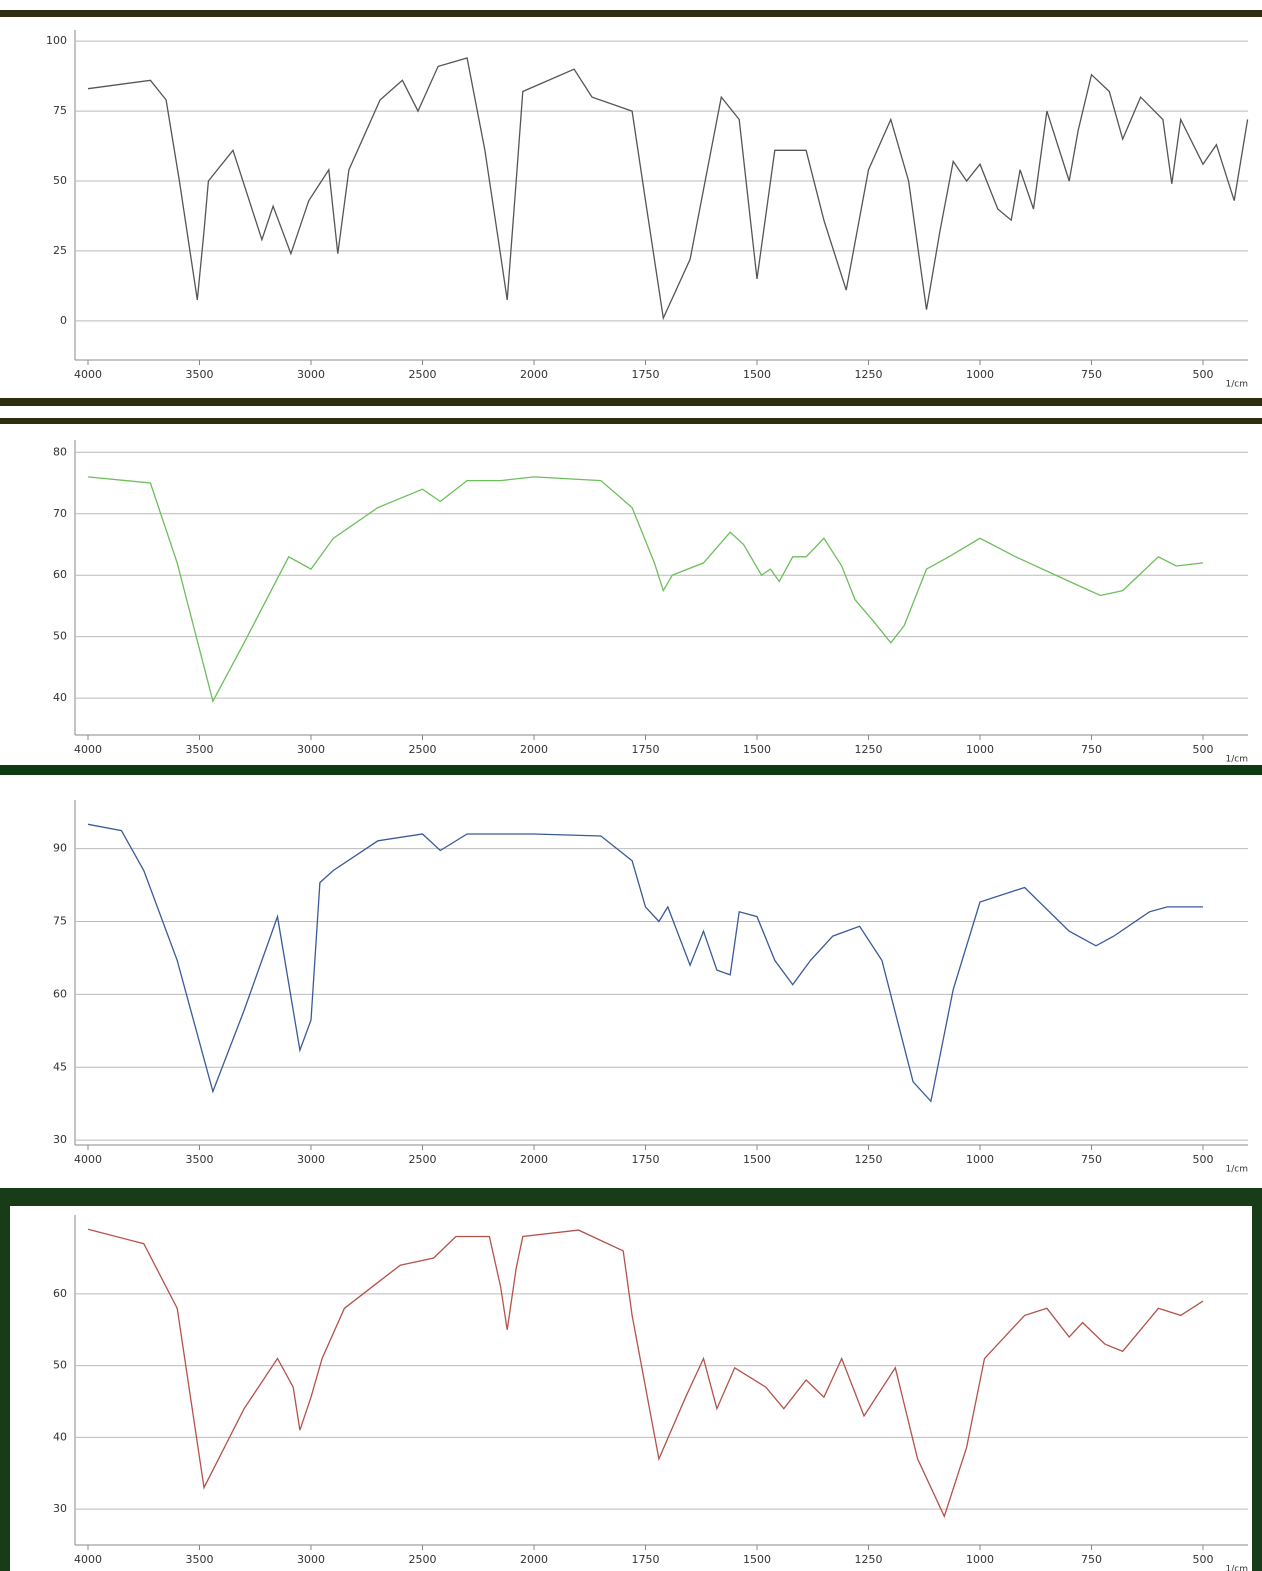 Image resolution: width=1262 pixels, height=1571 pixels. I want to click on y-tick-label: 0, so click(63, 320).